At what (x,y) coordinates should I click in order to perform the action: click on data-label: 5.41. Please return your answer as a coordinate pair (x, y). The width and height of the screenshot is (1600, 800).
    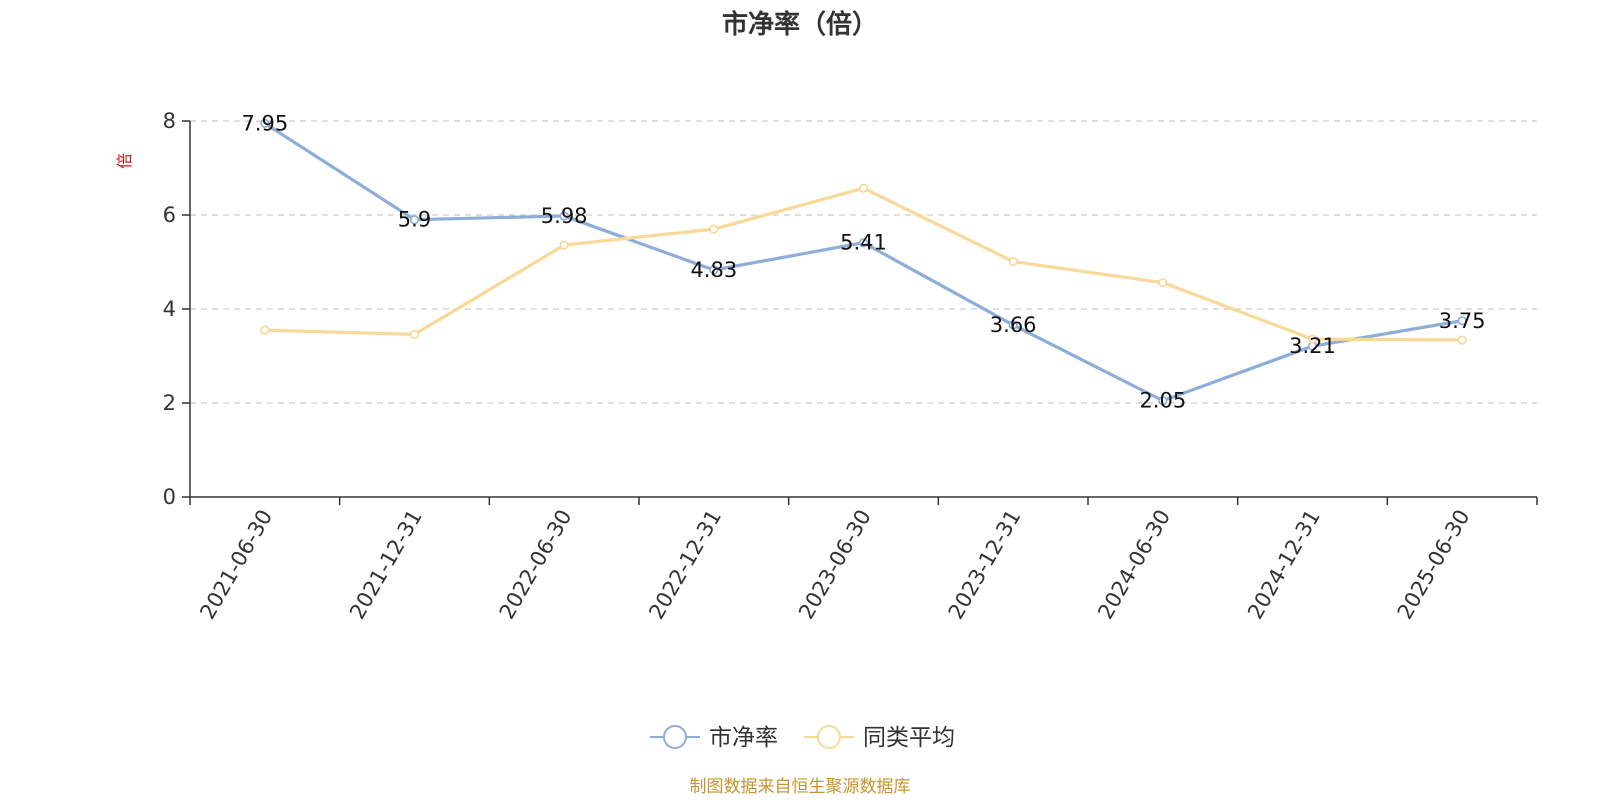
    Looking at the image, I should click on (863, 243).